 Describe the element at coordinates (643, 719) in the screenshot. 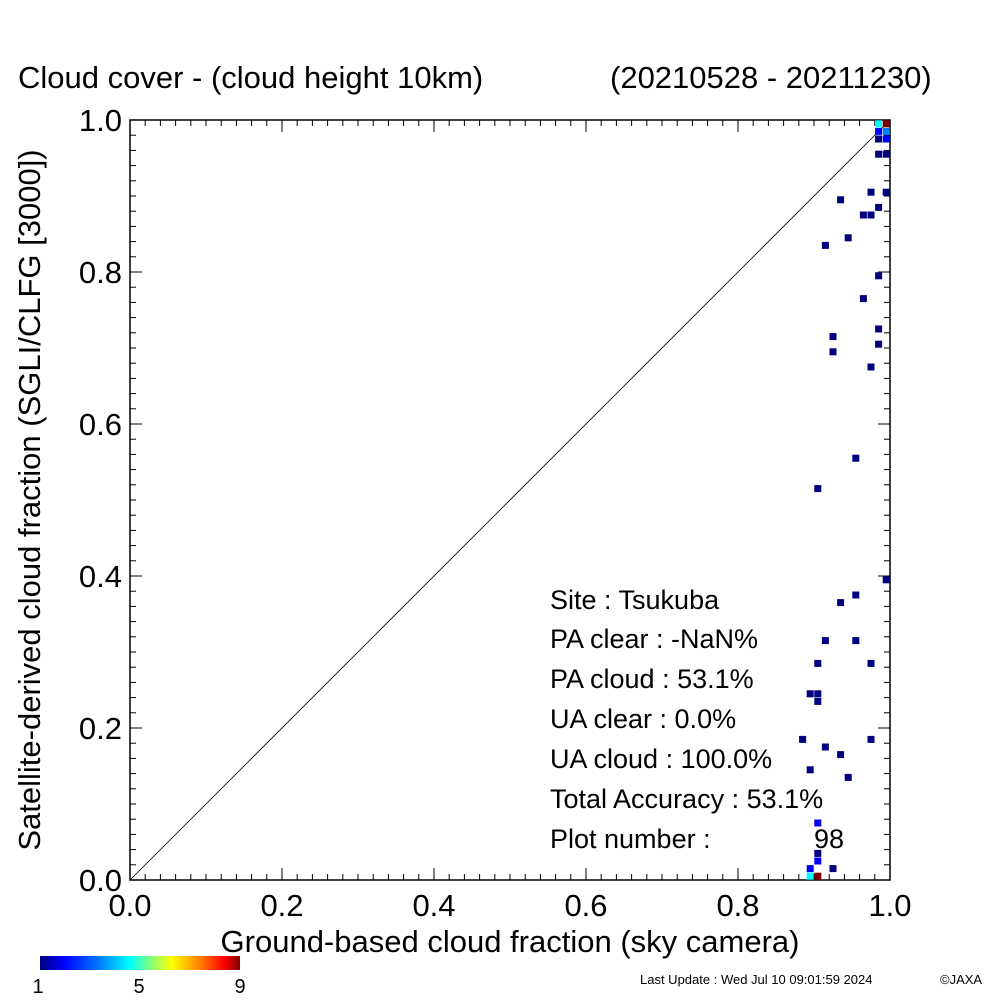

I see `stat-ua-clear: UA clear : 0.0%` at that location.